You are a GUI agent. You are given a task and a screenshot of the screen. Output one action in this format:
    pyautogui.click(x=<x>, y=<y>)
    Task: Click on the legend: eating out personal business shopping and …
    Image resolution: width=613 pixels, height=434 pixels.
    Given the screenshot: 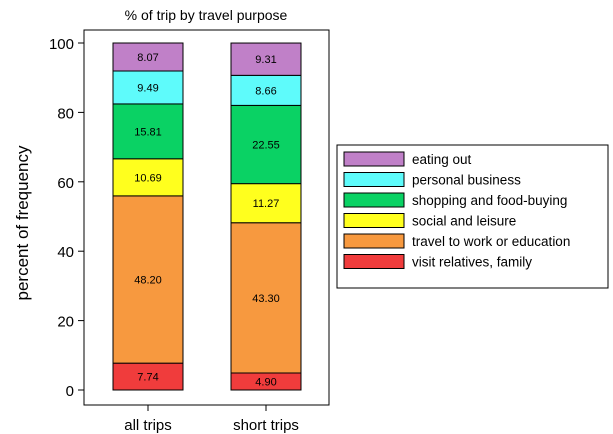 What is the action you would take?
    pyautogui.click(x=472, y=216)
    